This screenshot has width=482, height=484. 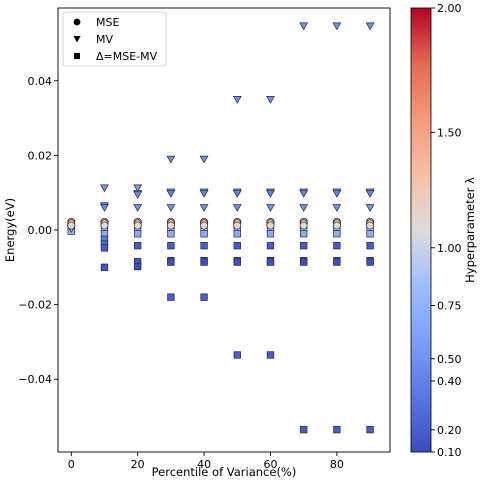 I want to click on x-tick-label: 60, so click(x=270, y=464).